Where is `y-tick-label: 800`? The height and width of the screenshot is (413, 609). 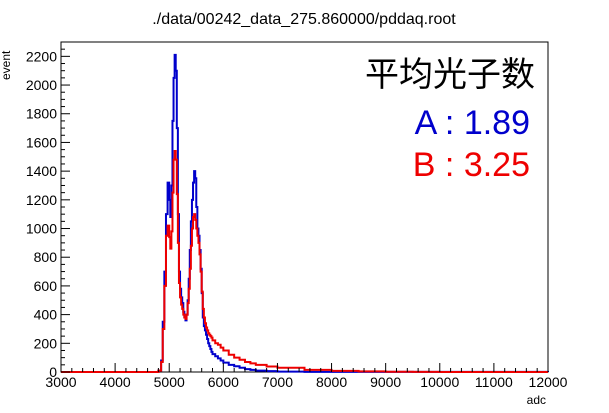
y-tick-label: 800 is located at coordinates (46, 257).